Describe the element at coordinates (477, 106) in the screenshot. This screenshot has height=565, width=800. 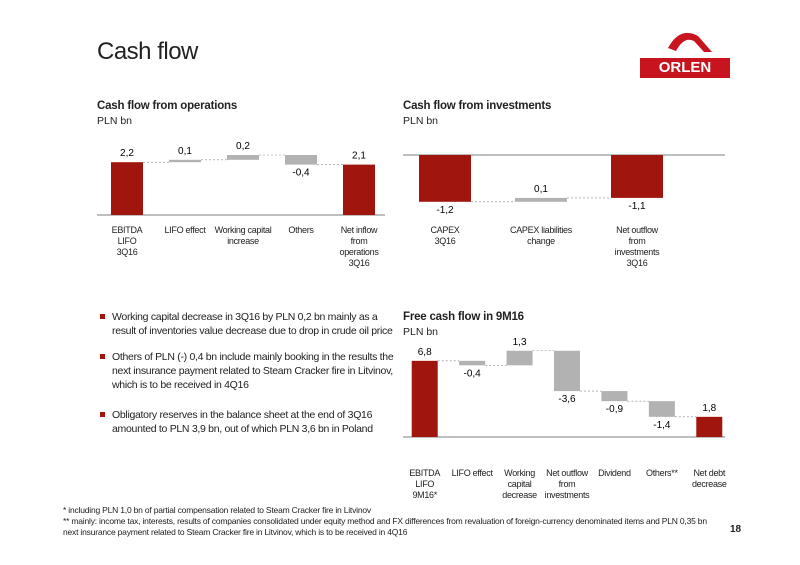
I see `chart-title: Cash flow from investments` at that location.